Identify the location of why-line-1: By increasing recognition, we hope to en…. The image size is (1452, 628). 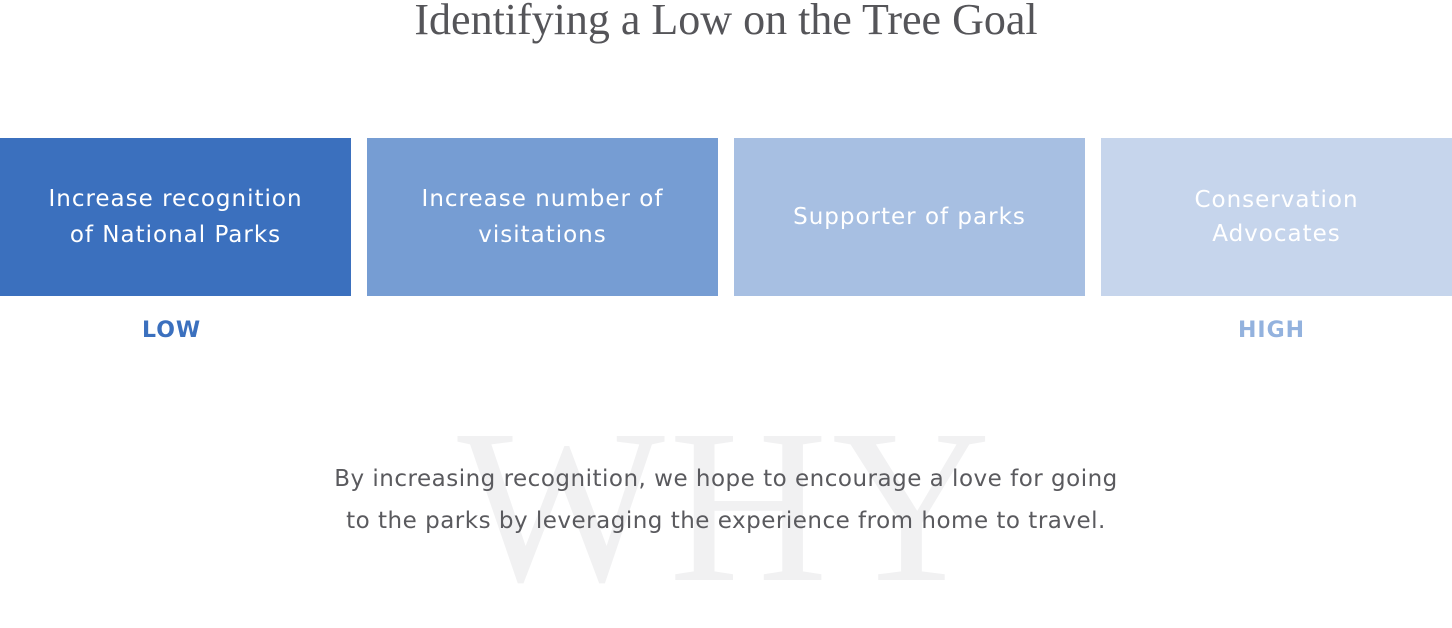
(726, 479).